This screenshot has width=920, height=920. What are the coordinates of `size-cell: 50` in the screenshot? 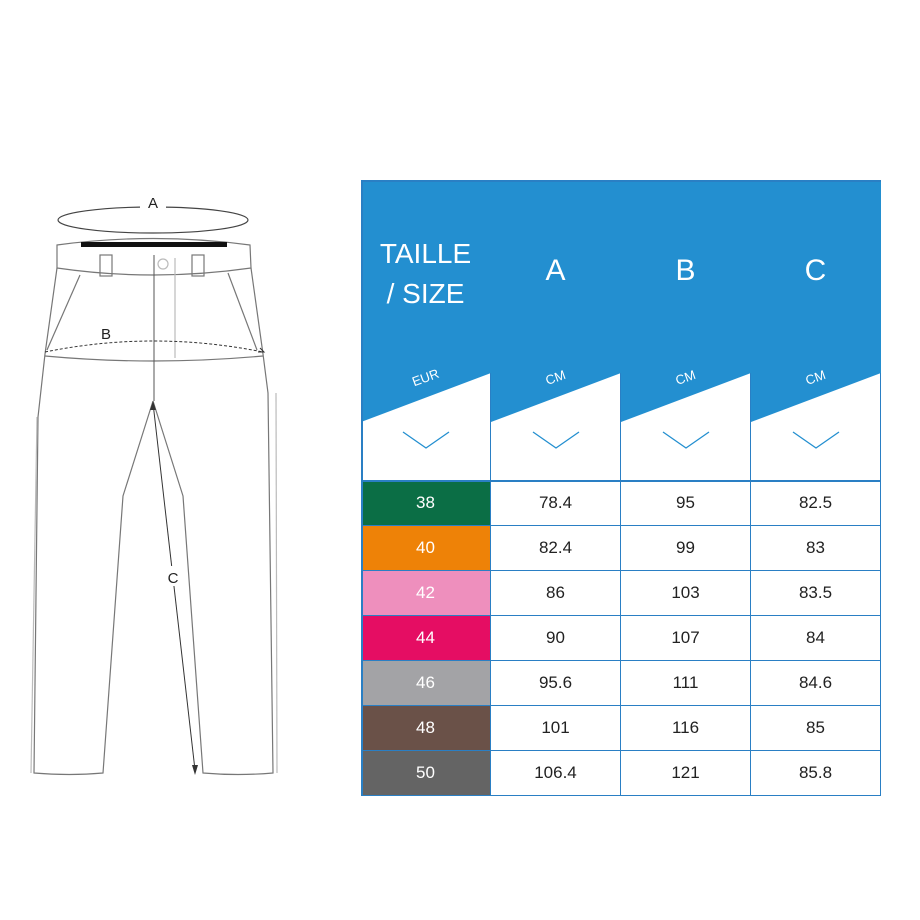 It's located at (426, 773).